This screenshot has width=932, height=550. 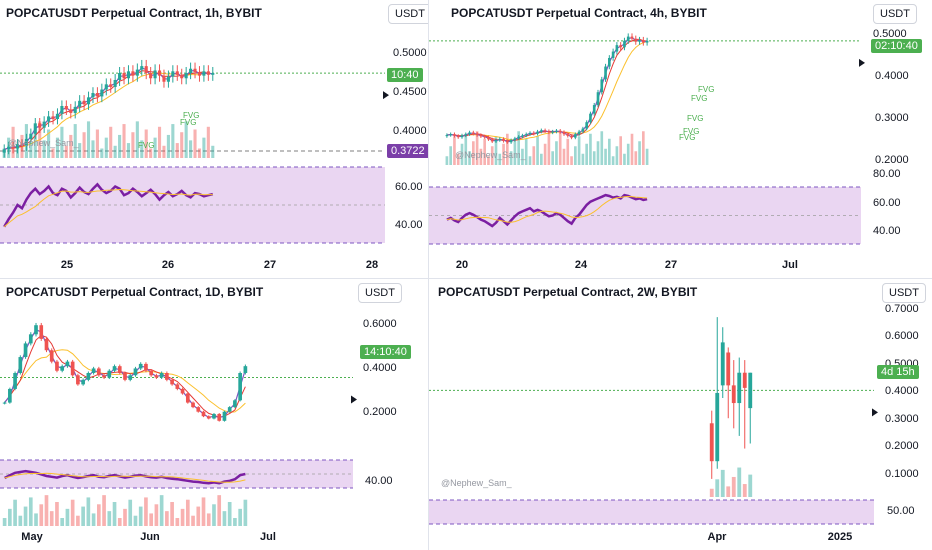 What do you see at coordinates (380, 324) in the screenshot?
I see `price-tick: 0.6000` at bounding box center [380, 324].